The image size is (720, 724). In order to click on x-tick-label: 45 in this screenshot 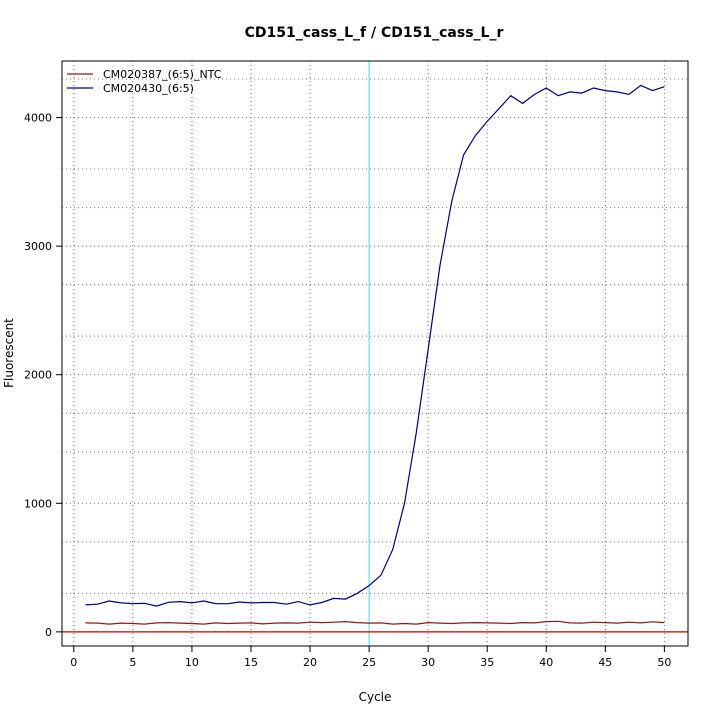, I will do `click(605, 662)`.